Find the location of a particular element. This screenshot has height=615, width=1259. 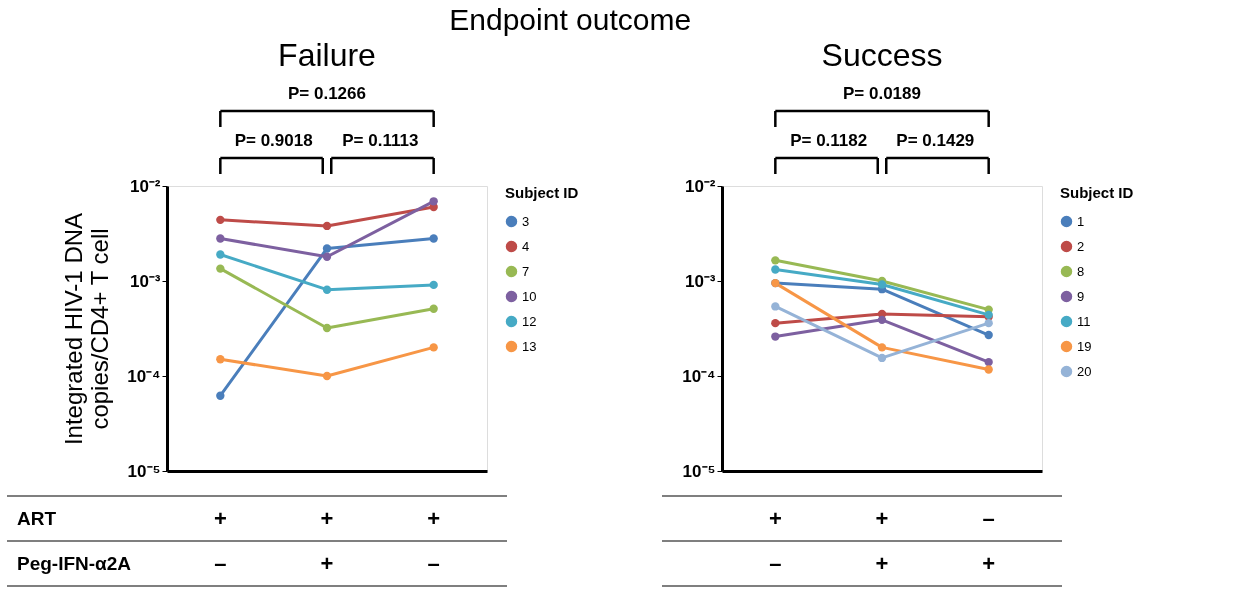

chart-title: Success is located at coordinates (882, 55).